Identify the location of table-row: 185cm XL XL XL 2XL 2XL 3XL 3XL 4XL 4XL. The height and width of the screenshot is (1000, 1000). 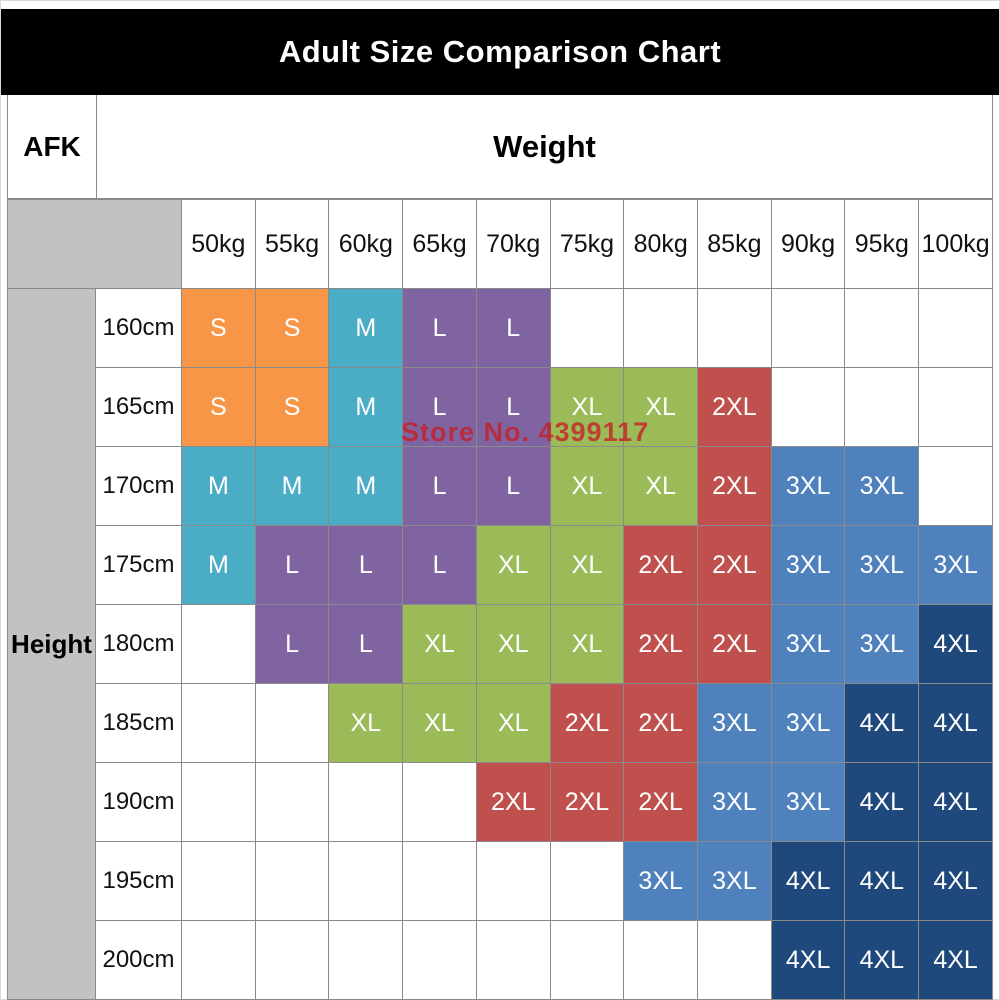
(500, 723).